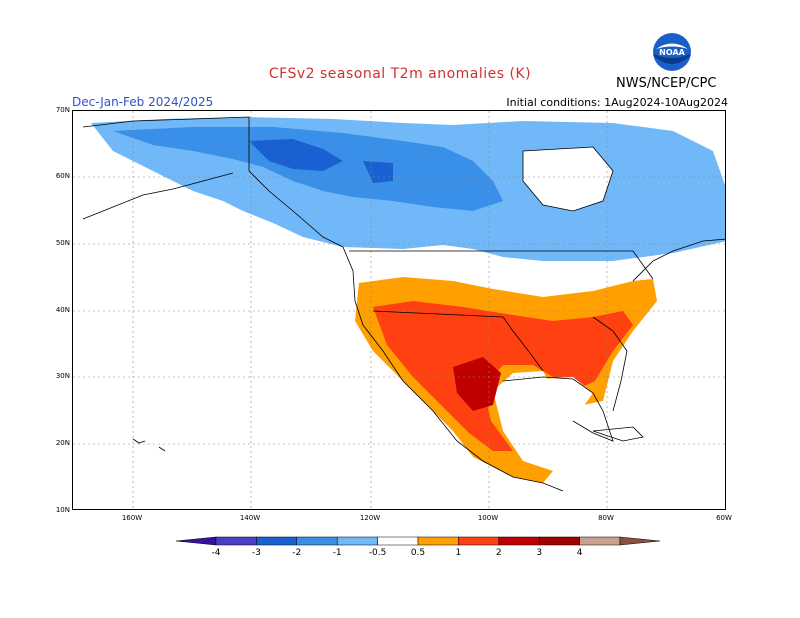 The image size is (800, 618). I want to click on legend-label: 4, so click(579, 553).